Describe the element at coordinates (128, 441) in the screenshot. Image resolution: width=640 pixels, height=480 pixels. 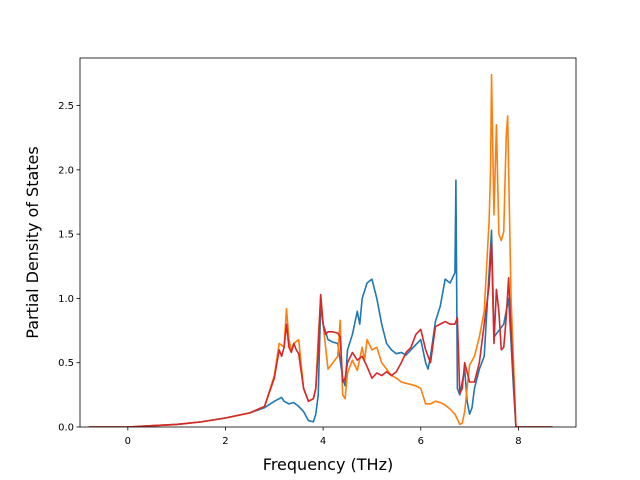
I see `x-tick-label: 0` at that location.